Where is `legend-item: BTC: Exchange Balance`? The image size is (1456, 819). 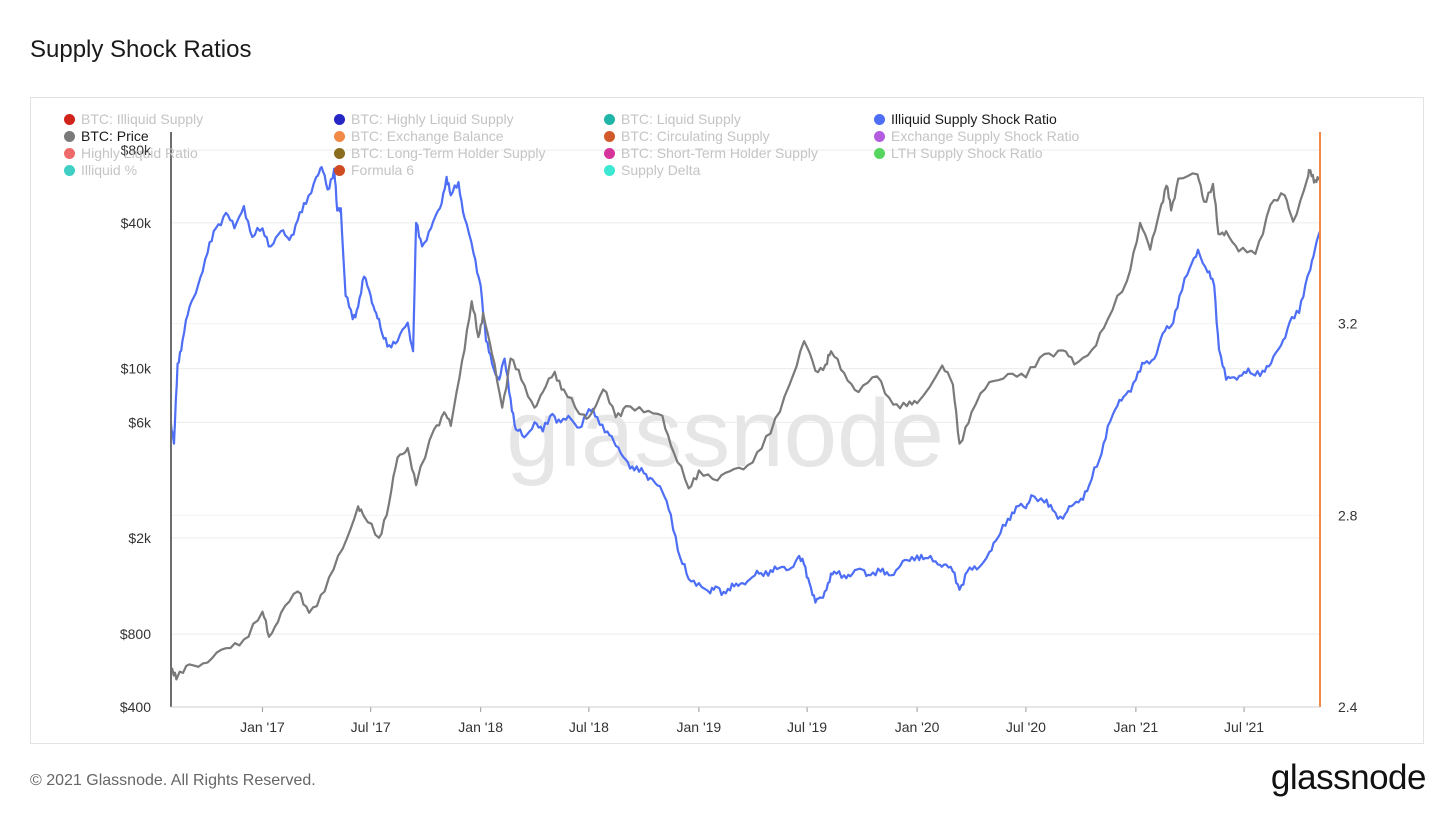 legend-item: BTC: Exchange Balance is located at coordinates (419, 136).